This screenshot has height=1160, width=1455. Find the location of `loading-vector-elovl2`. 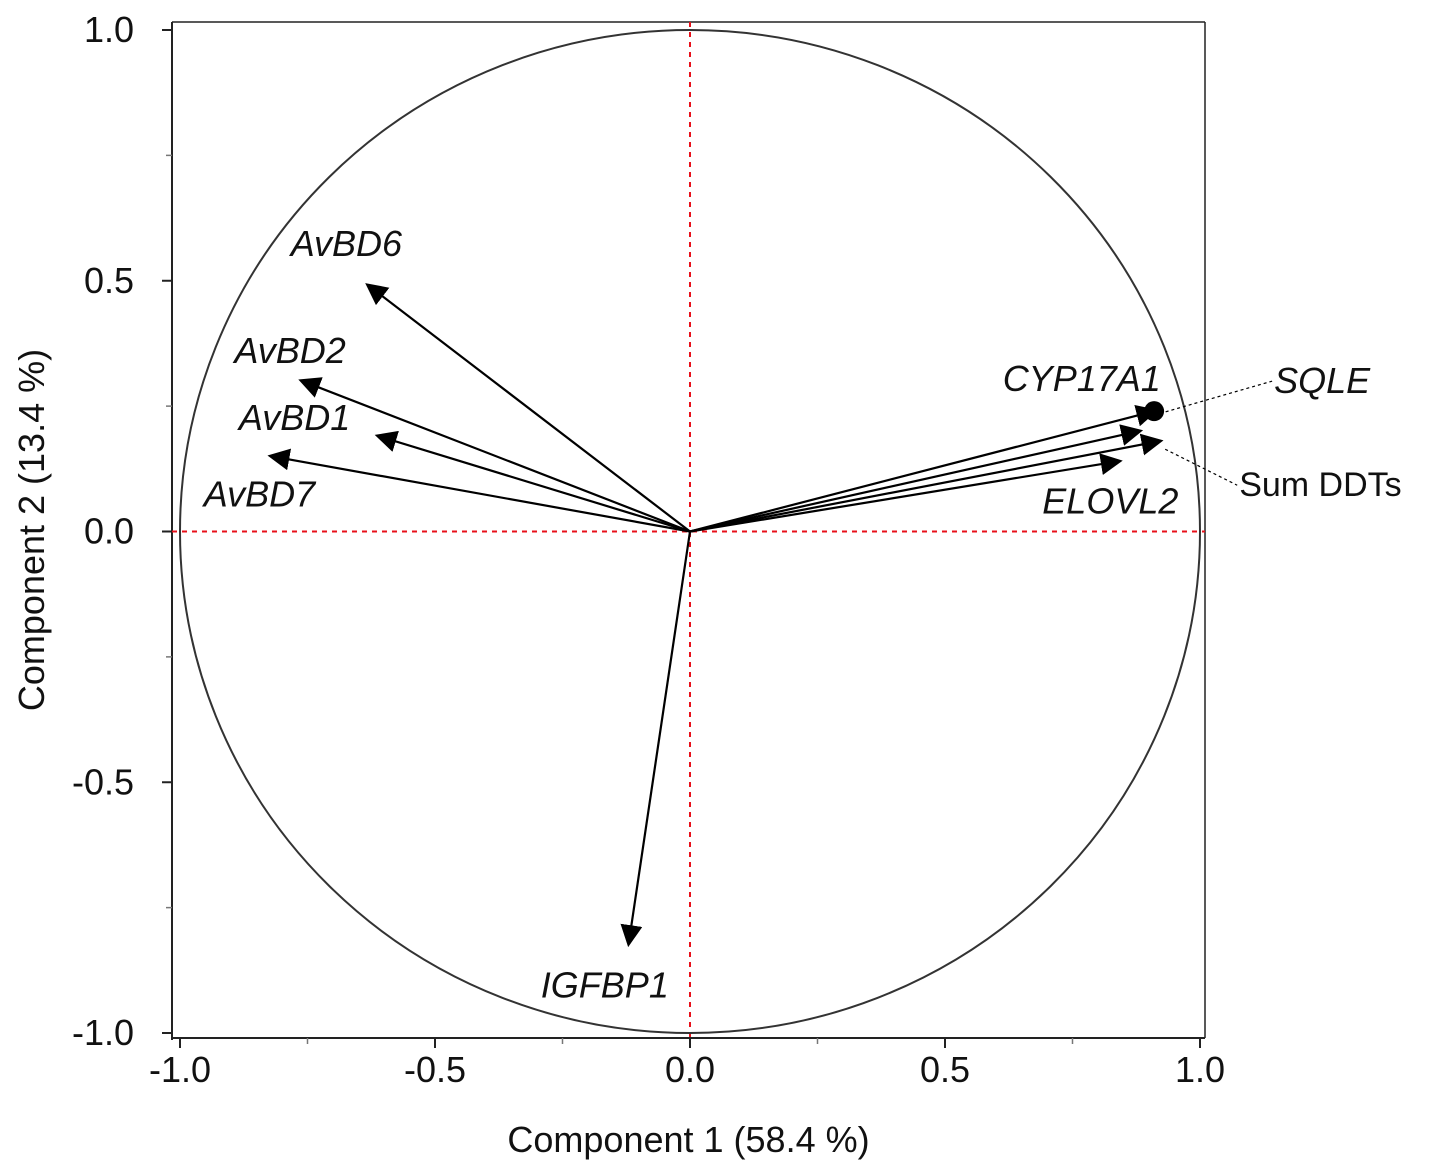

loading-vector-elovl2 is located at coordinates (906, 493).